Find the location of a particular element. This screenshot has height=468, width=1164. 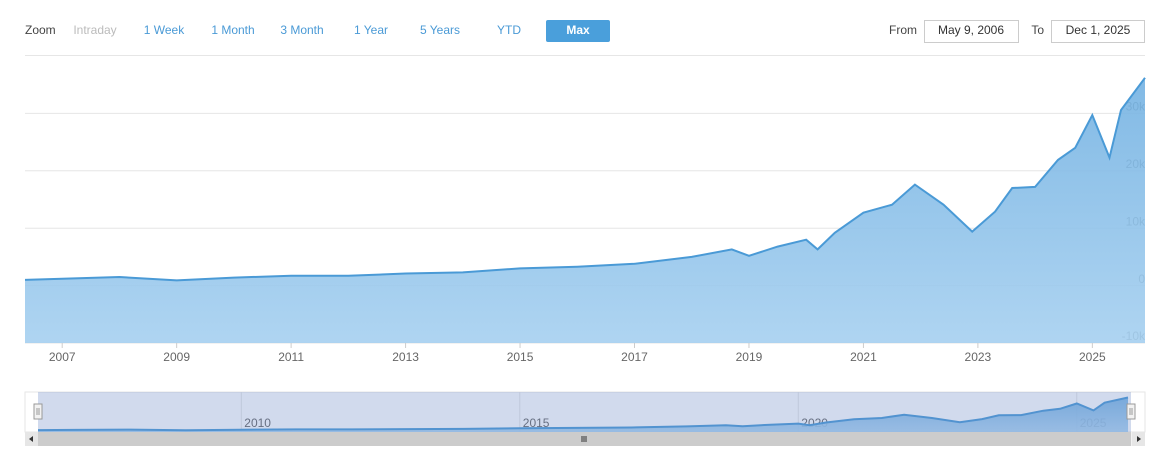

to-input is located at coordinates (1098, 31).